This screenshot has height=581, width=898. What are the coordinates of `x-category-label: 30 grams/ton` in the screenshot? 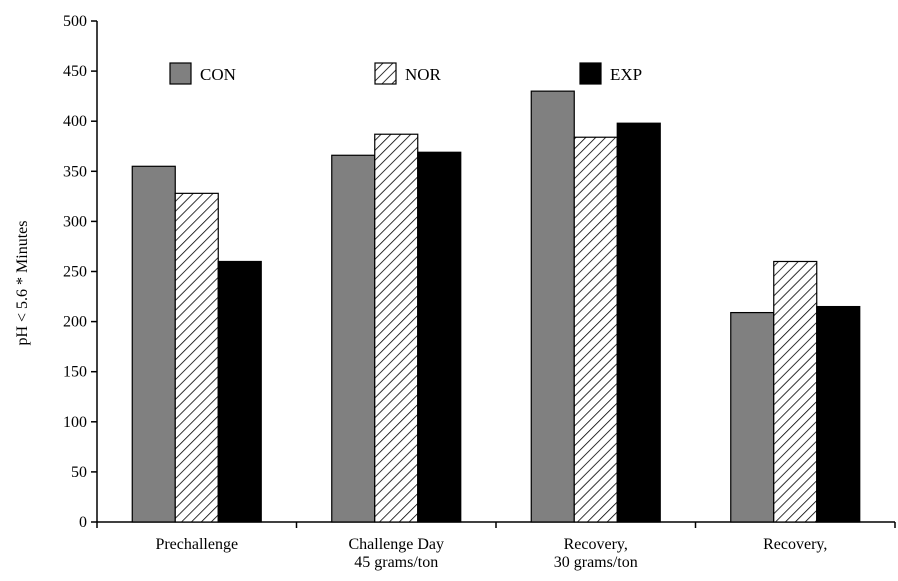 It's located at (596, 562).